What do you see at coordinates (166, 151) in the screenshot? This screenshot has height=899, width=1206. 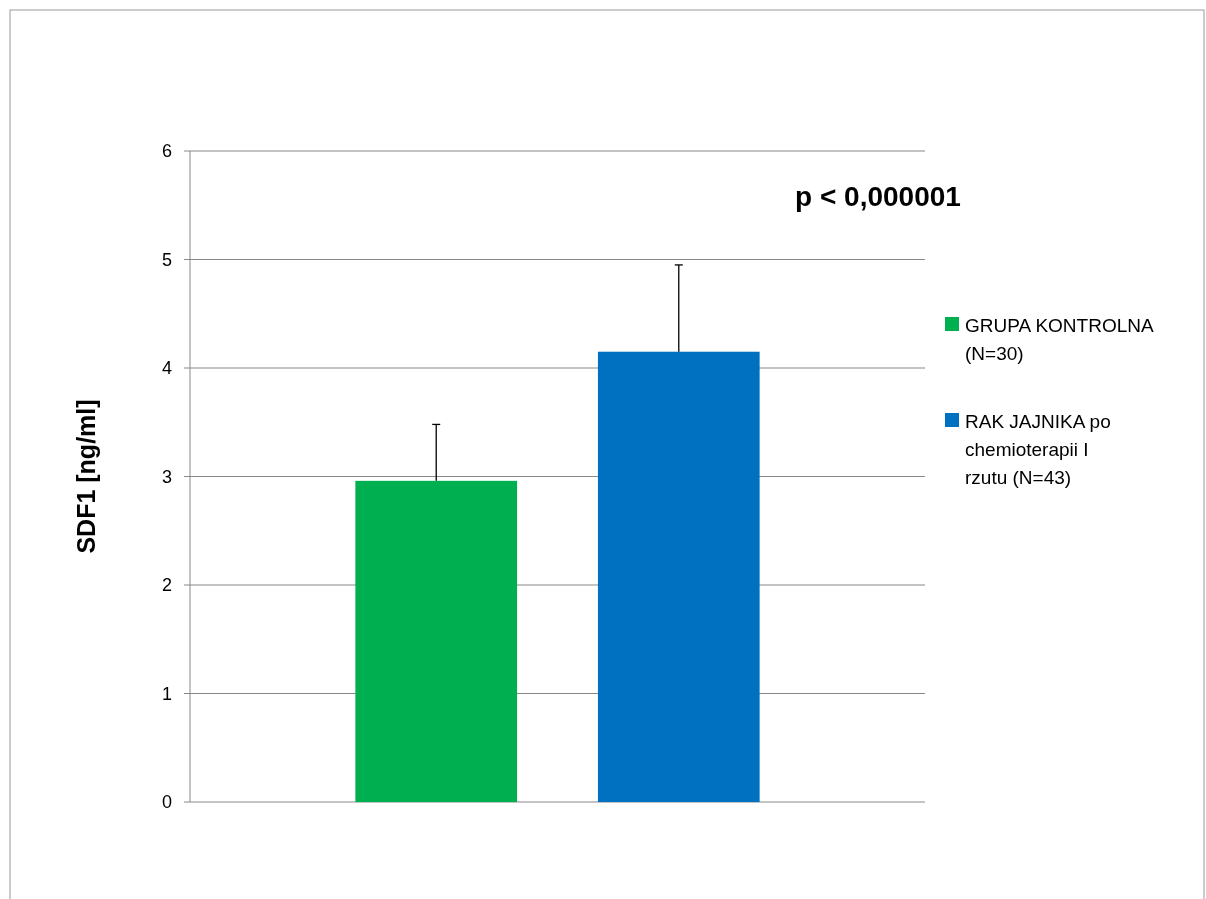 I see `y-tick-label: 6` at bounding box center [166, 151].